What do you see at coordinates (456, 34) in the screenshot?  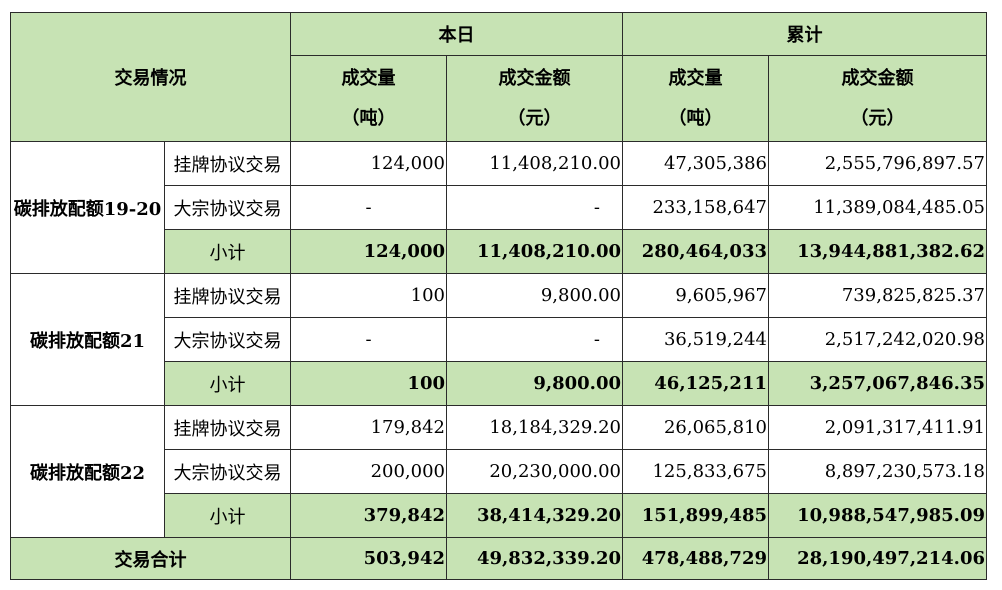 I see `group-header-today: 本日` at bounding box center [456, 34].